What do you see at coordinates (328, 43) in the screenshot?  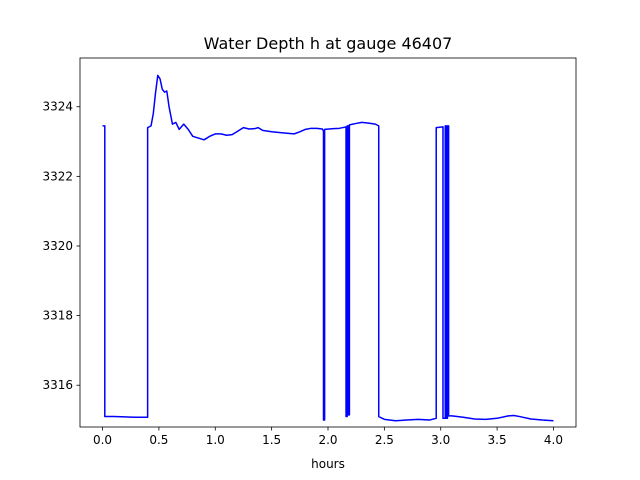 I see `chart-title: Water Depth h at gauge 46407` at bounding box center [328, 43].